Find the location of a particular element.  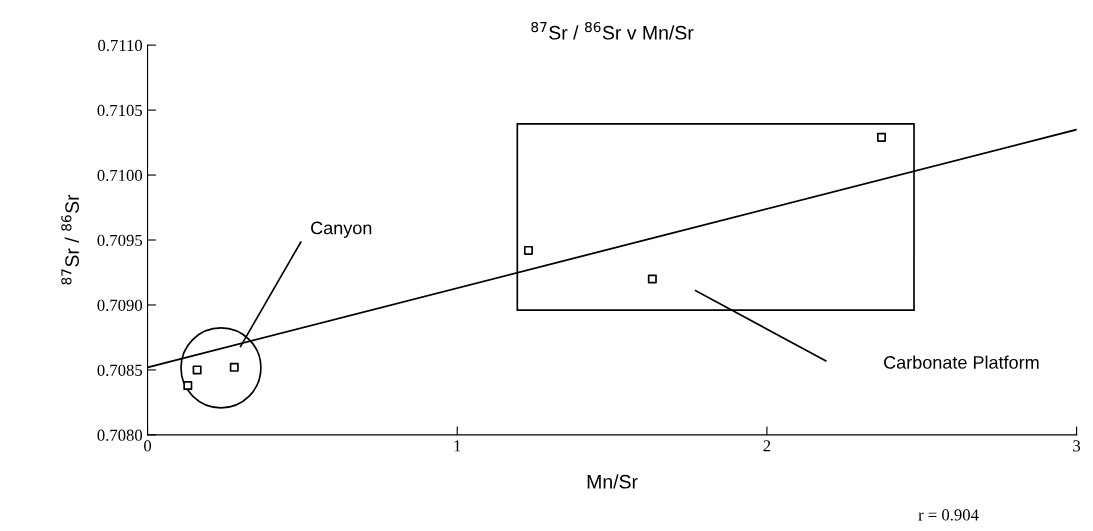

chart-title: $^{87}$Sr / $^{86}$Sr v Mn/Sr is located at coordinates (612, 30).